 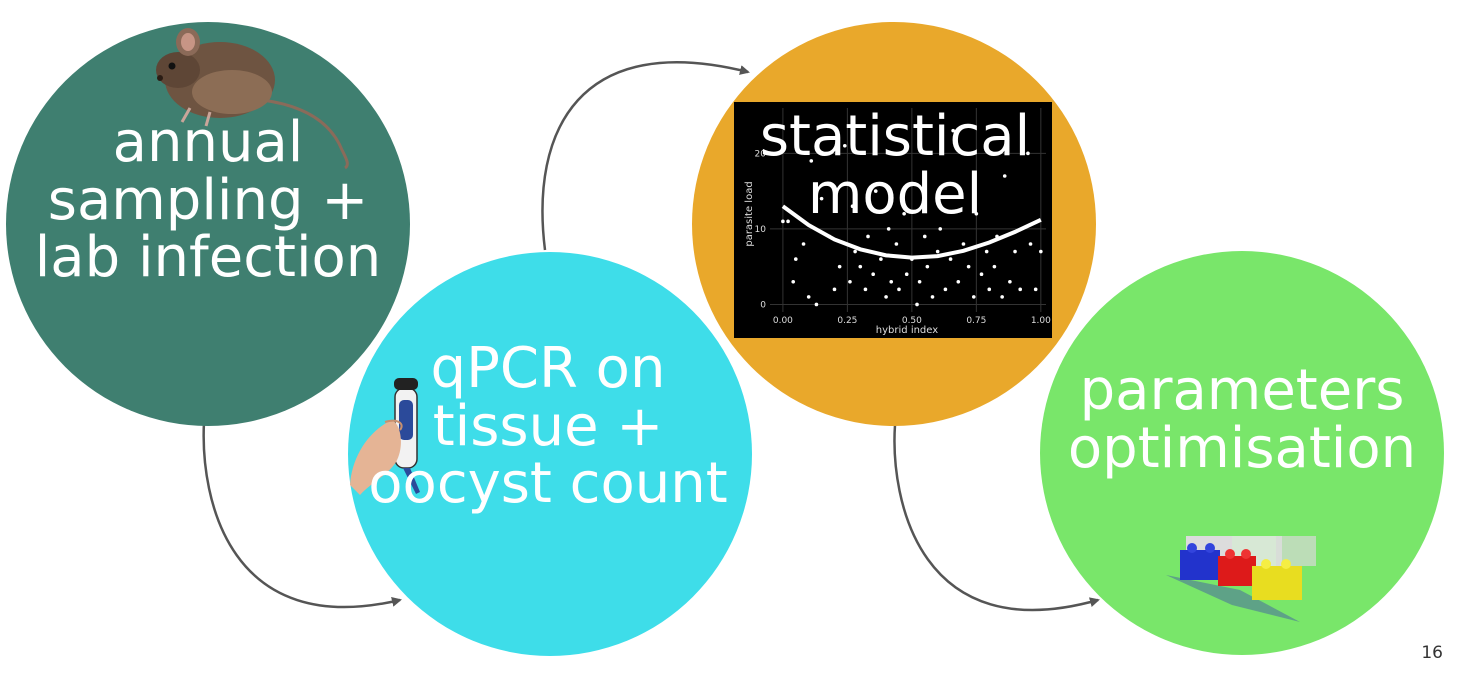 I want to click on step-optimisation-label: parameters optimisation, so click(x=1242, y=419).